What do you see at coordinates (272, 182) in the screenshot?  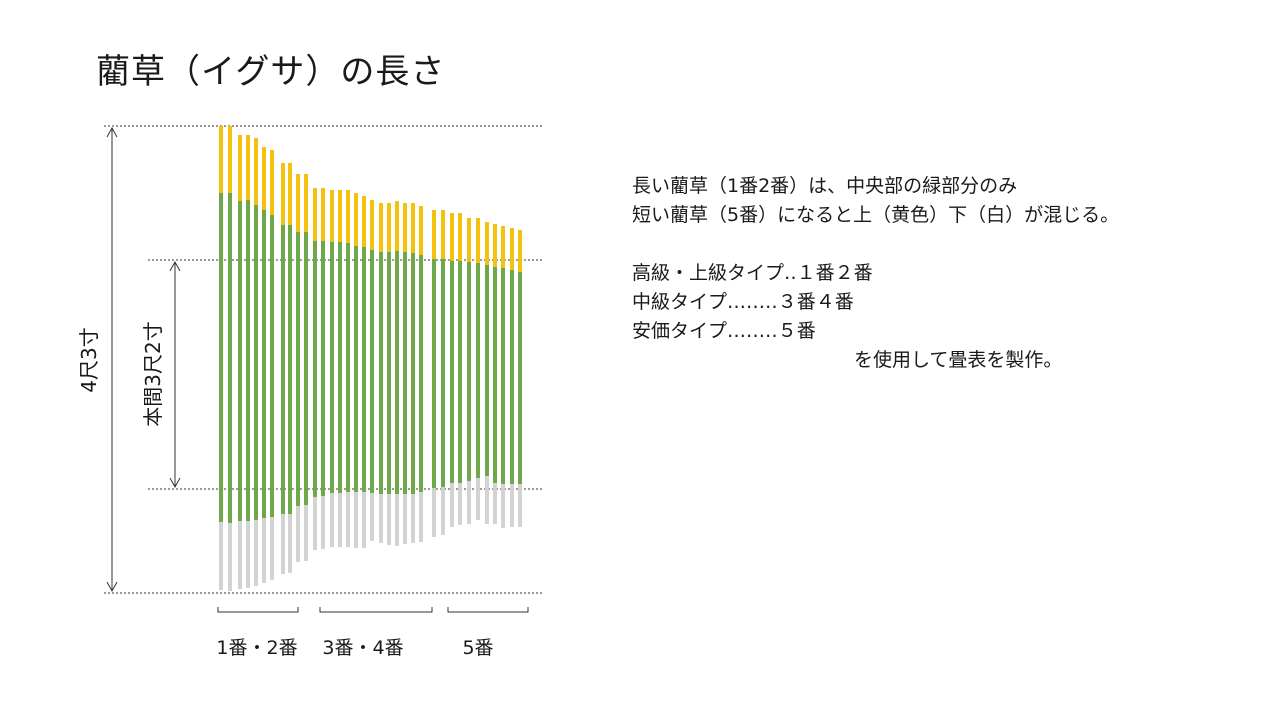 I see `straw-7-top-segment` at bounding box center [272, 182].